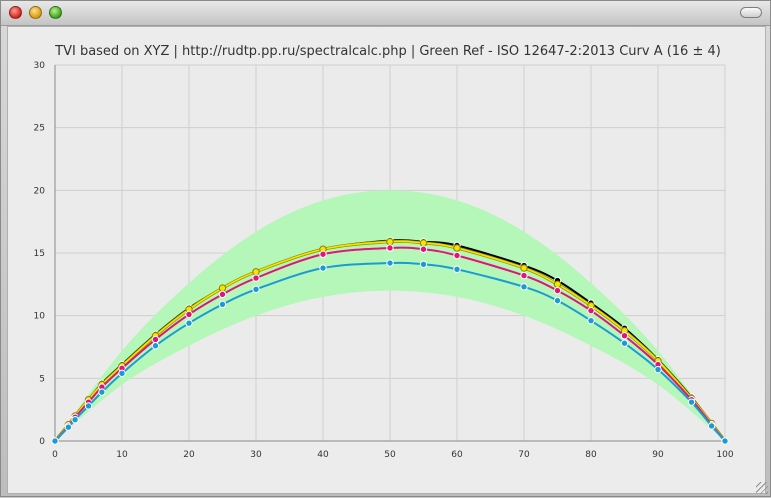 This screenshot has height=498, width=771. What do you see at coordinates (385, 13) in the screenshot?
I see `title-bar` at bounding box center [385, 13].